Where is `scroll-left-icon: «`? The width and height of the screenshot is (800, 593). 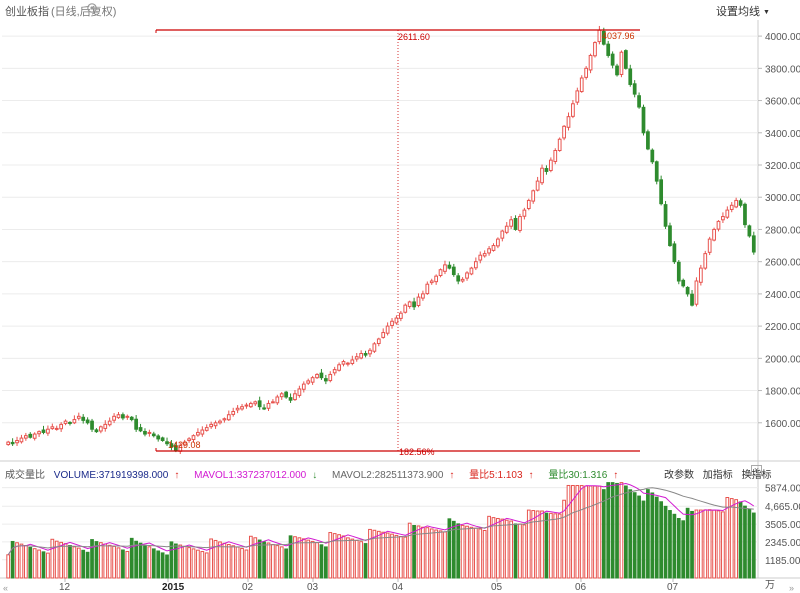 scroll-left-icon: « is located at coordinates (6, 588).